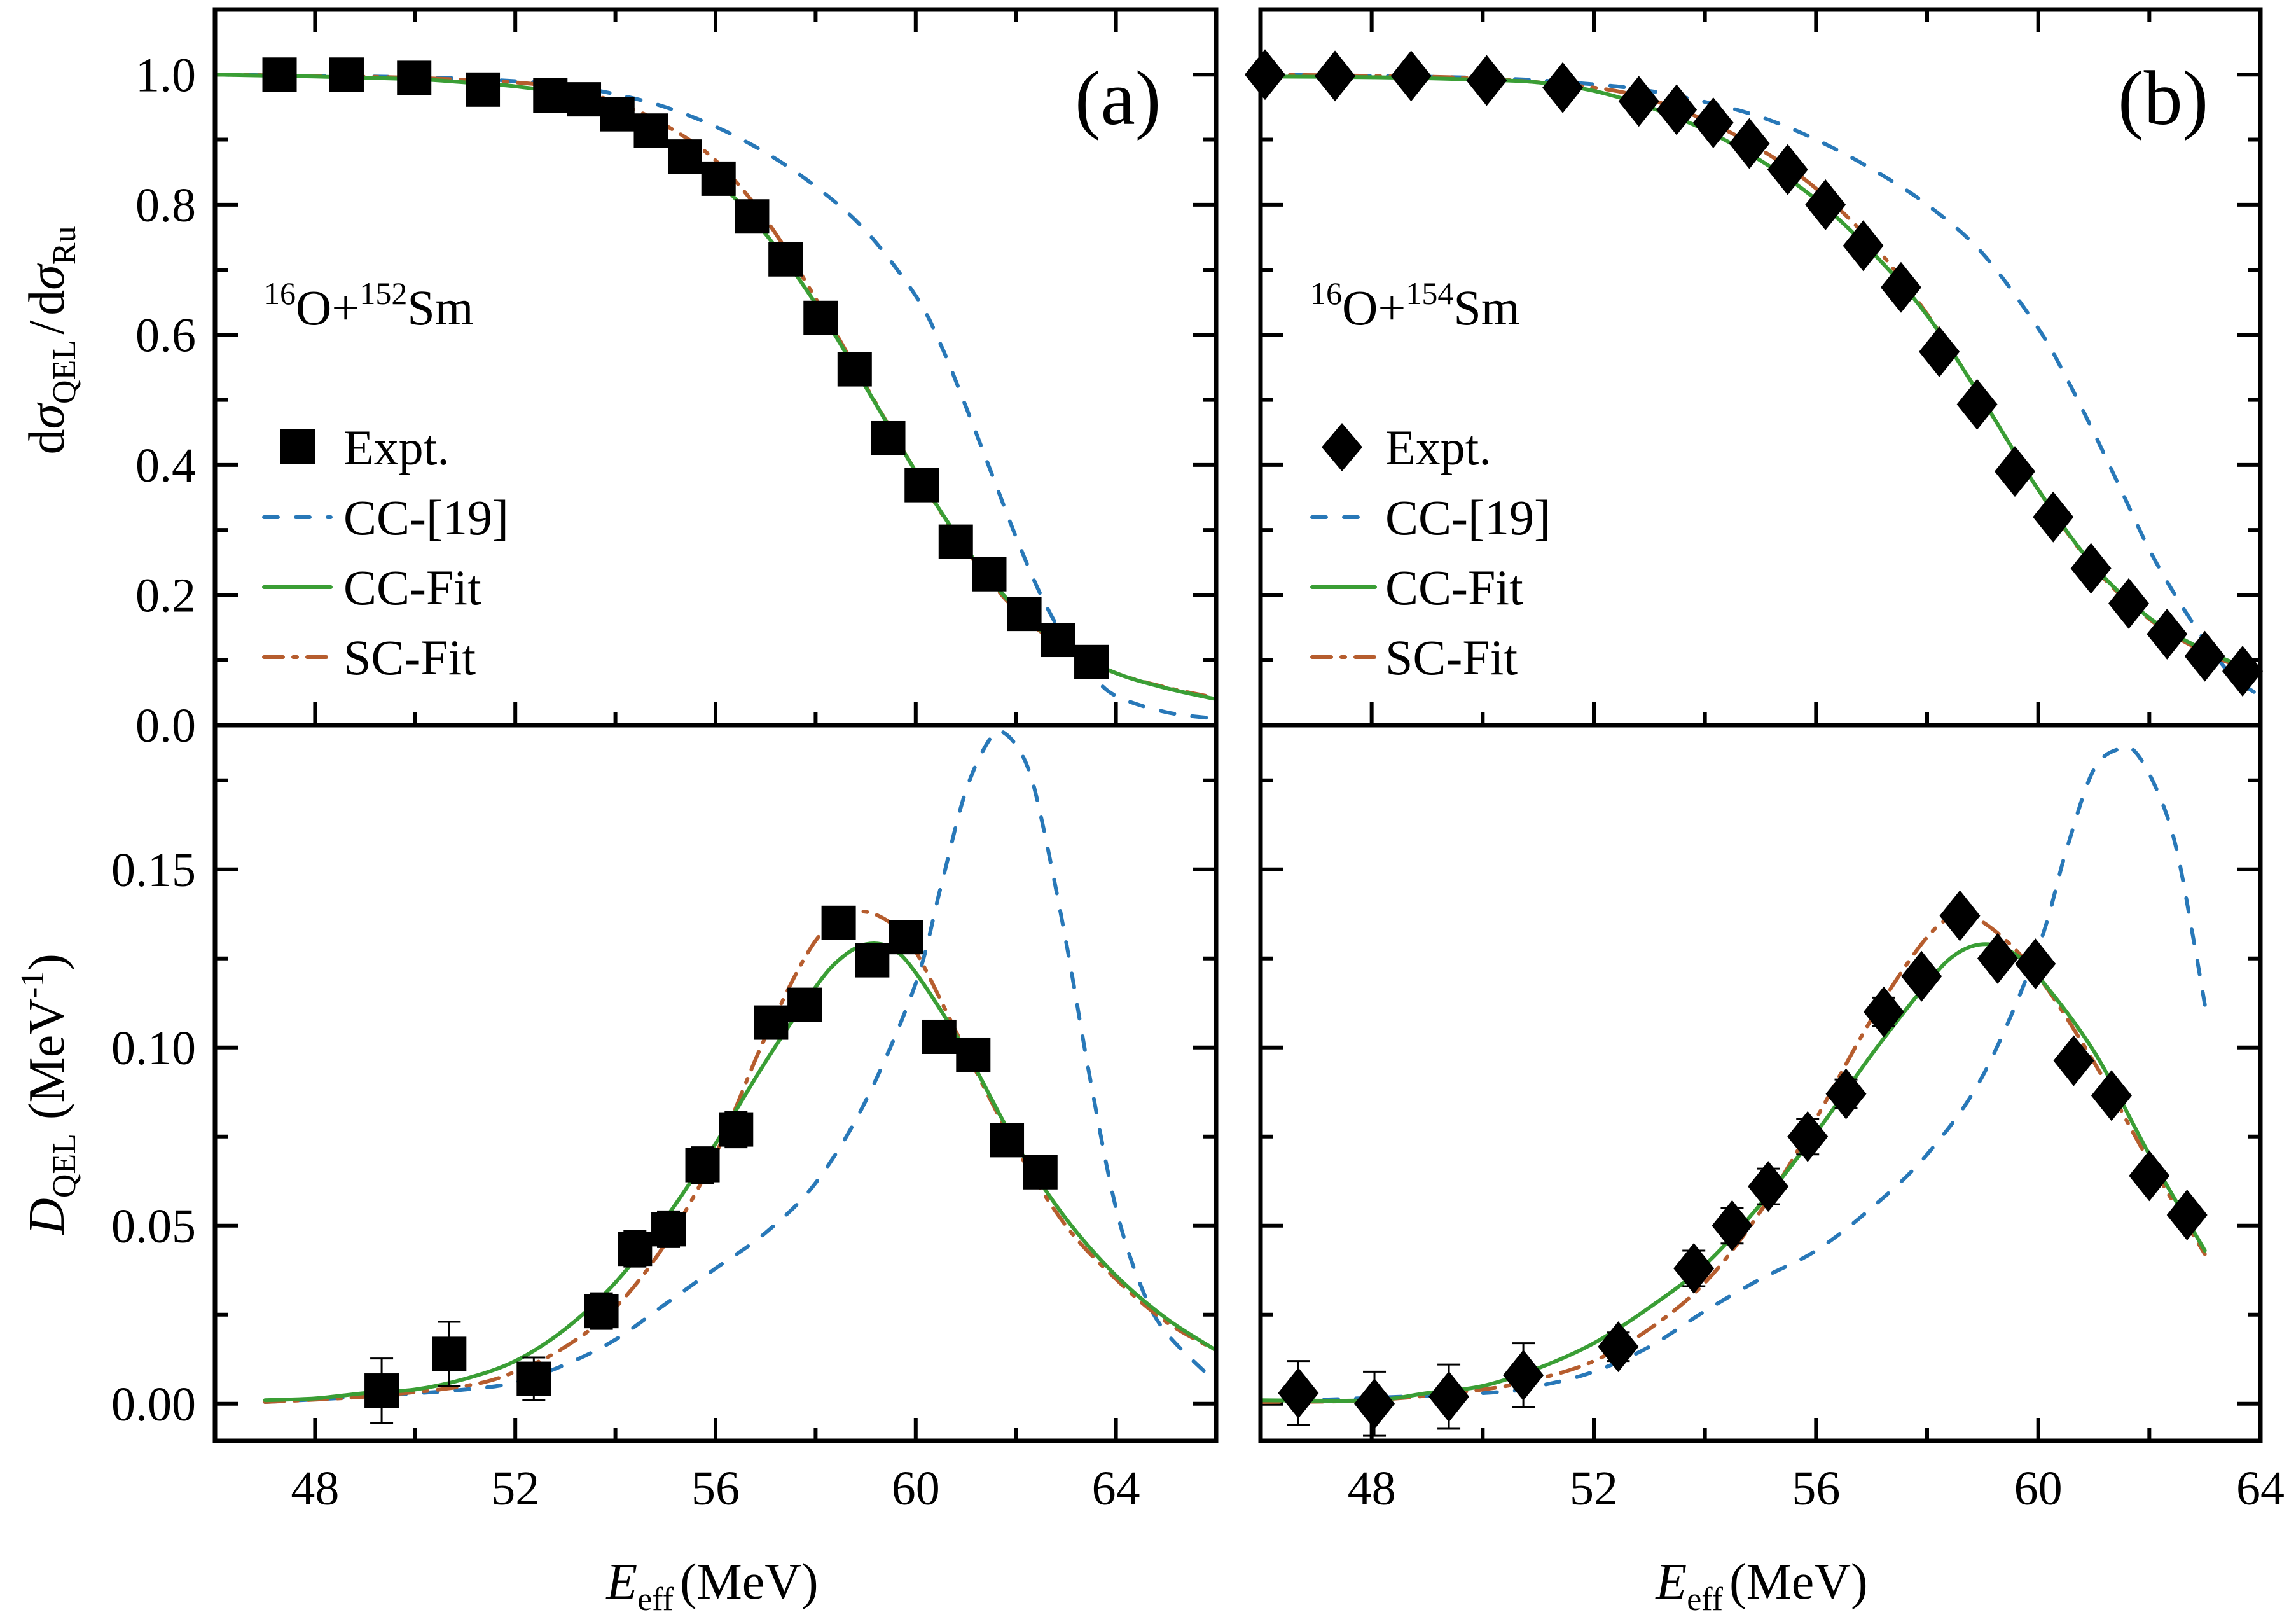  I want to click on x-axis-title-b: Eeff (MeV), so click(1761, 1586).